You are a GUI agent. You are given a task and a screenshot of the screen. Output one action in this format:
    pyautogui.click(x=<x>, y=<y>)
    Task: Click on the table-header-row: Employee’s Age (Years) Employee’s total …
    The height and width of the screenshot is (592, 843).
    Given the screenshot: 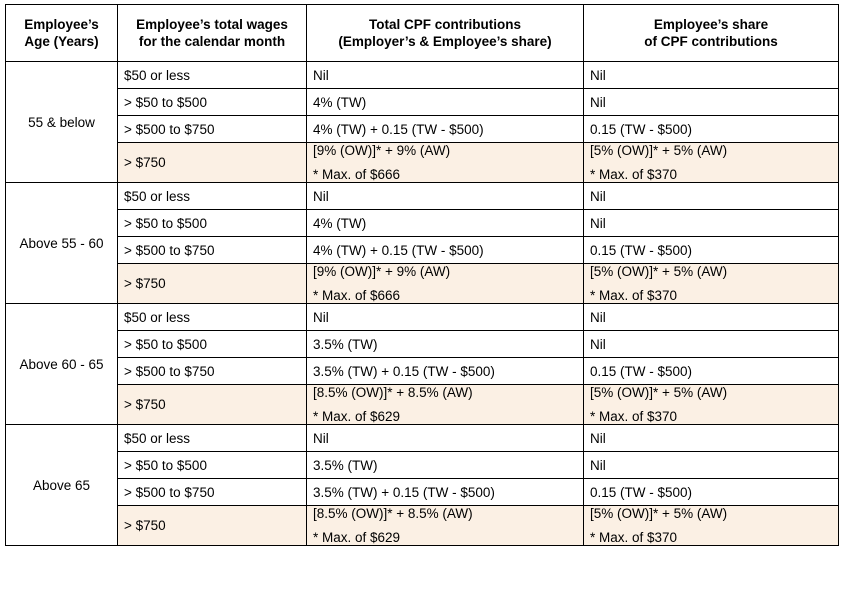 What is the action you would take?
    pyautogui.click(x=422, y=33)
    